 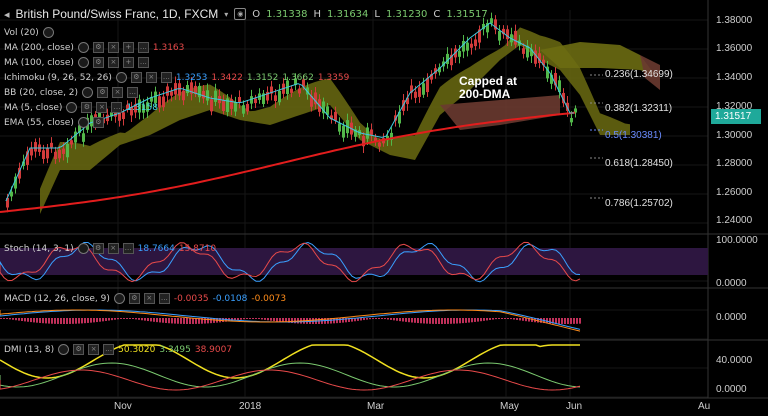 I want to click on collapse-arrow-icon: ◂, so click(x=7, y=14).